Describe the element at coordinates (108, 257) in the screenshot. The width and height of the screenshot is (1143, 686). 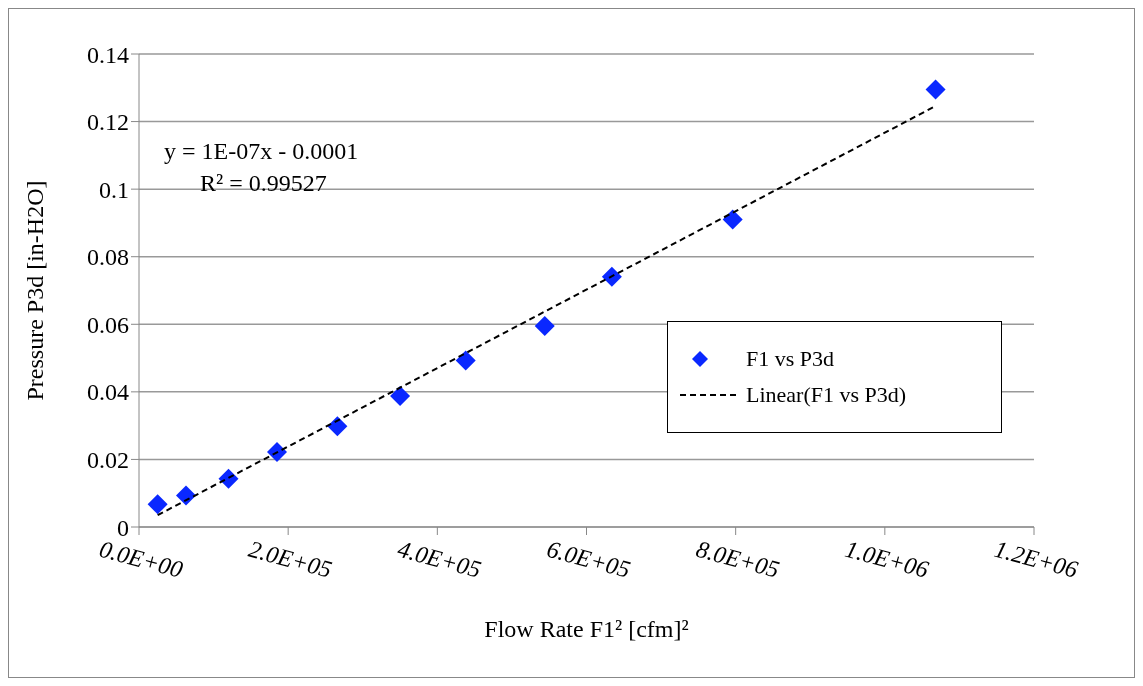
I see `y-tick-label: 0.08` at that location.